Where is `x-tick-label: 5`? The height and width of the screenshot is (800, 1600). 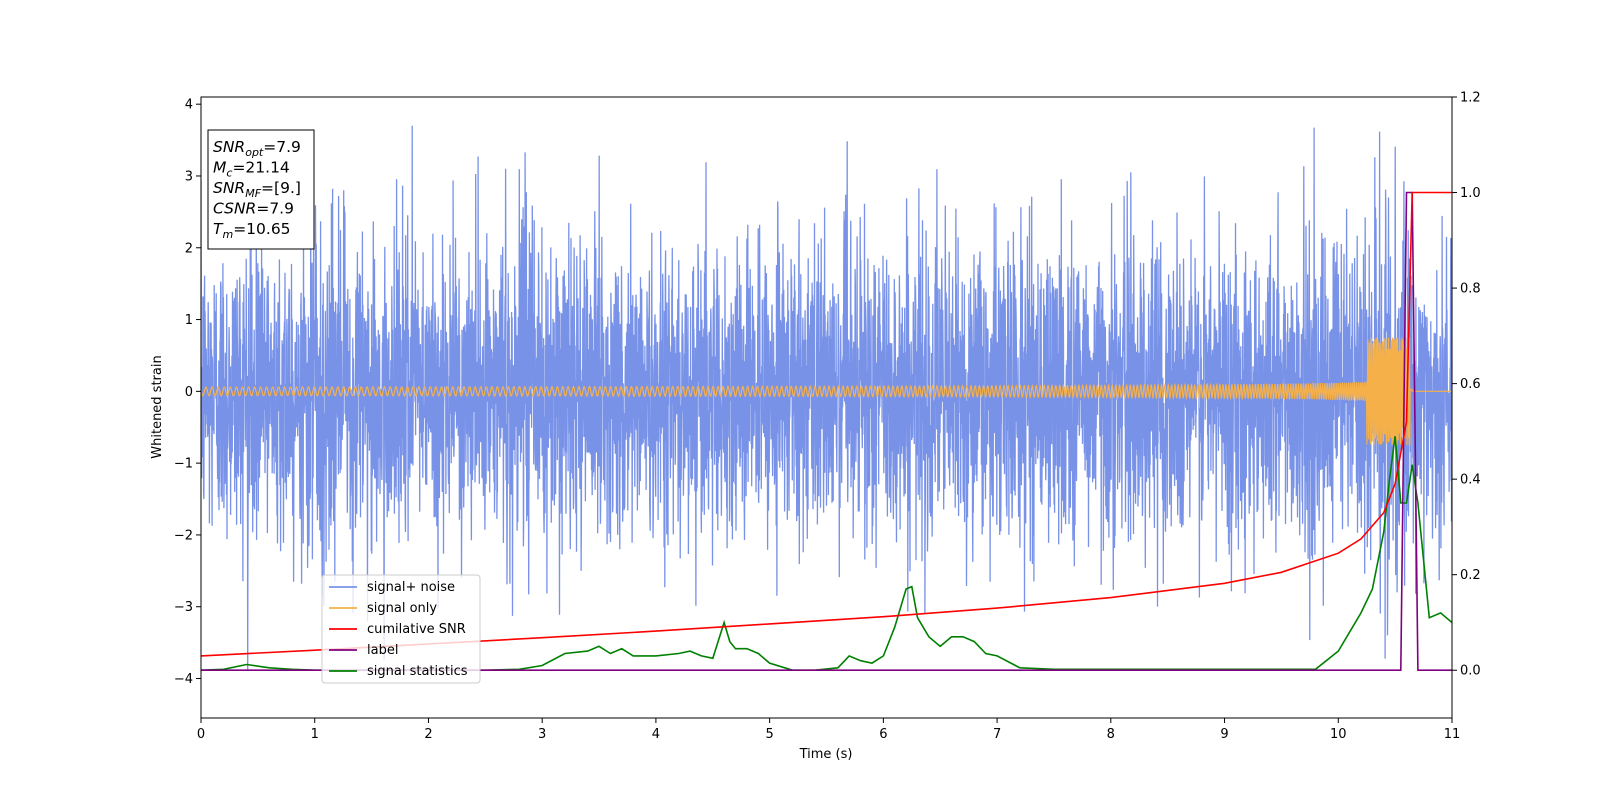 x-tick-label: 5 is located at coordinates (769, 734).